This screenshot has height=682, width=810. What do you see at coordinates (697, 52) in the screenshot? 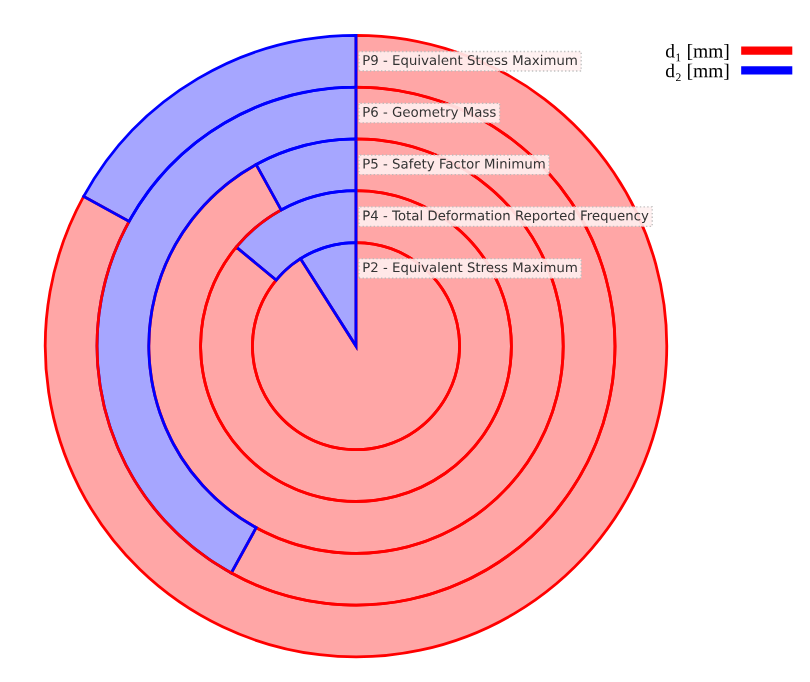
I see `legend-label: d₁ [mm]` at bounding box center [697, 52].